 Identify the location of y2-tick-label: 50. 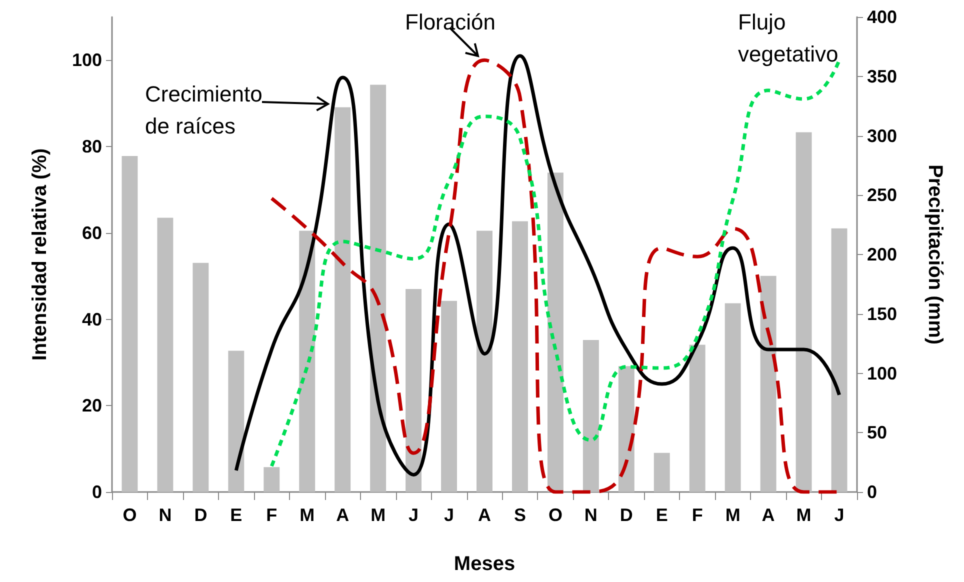
(877, 432).